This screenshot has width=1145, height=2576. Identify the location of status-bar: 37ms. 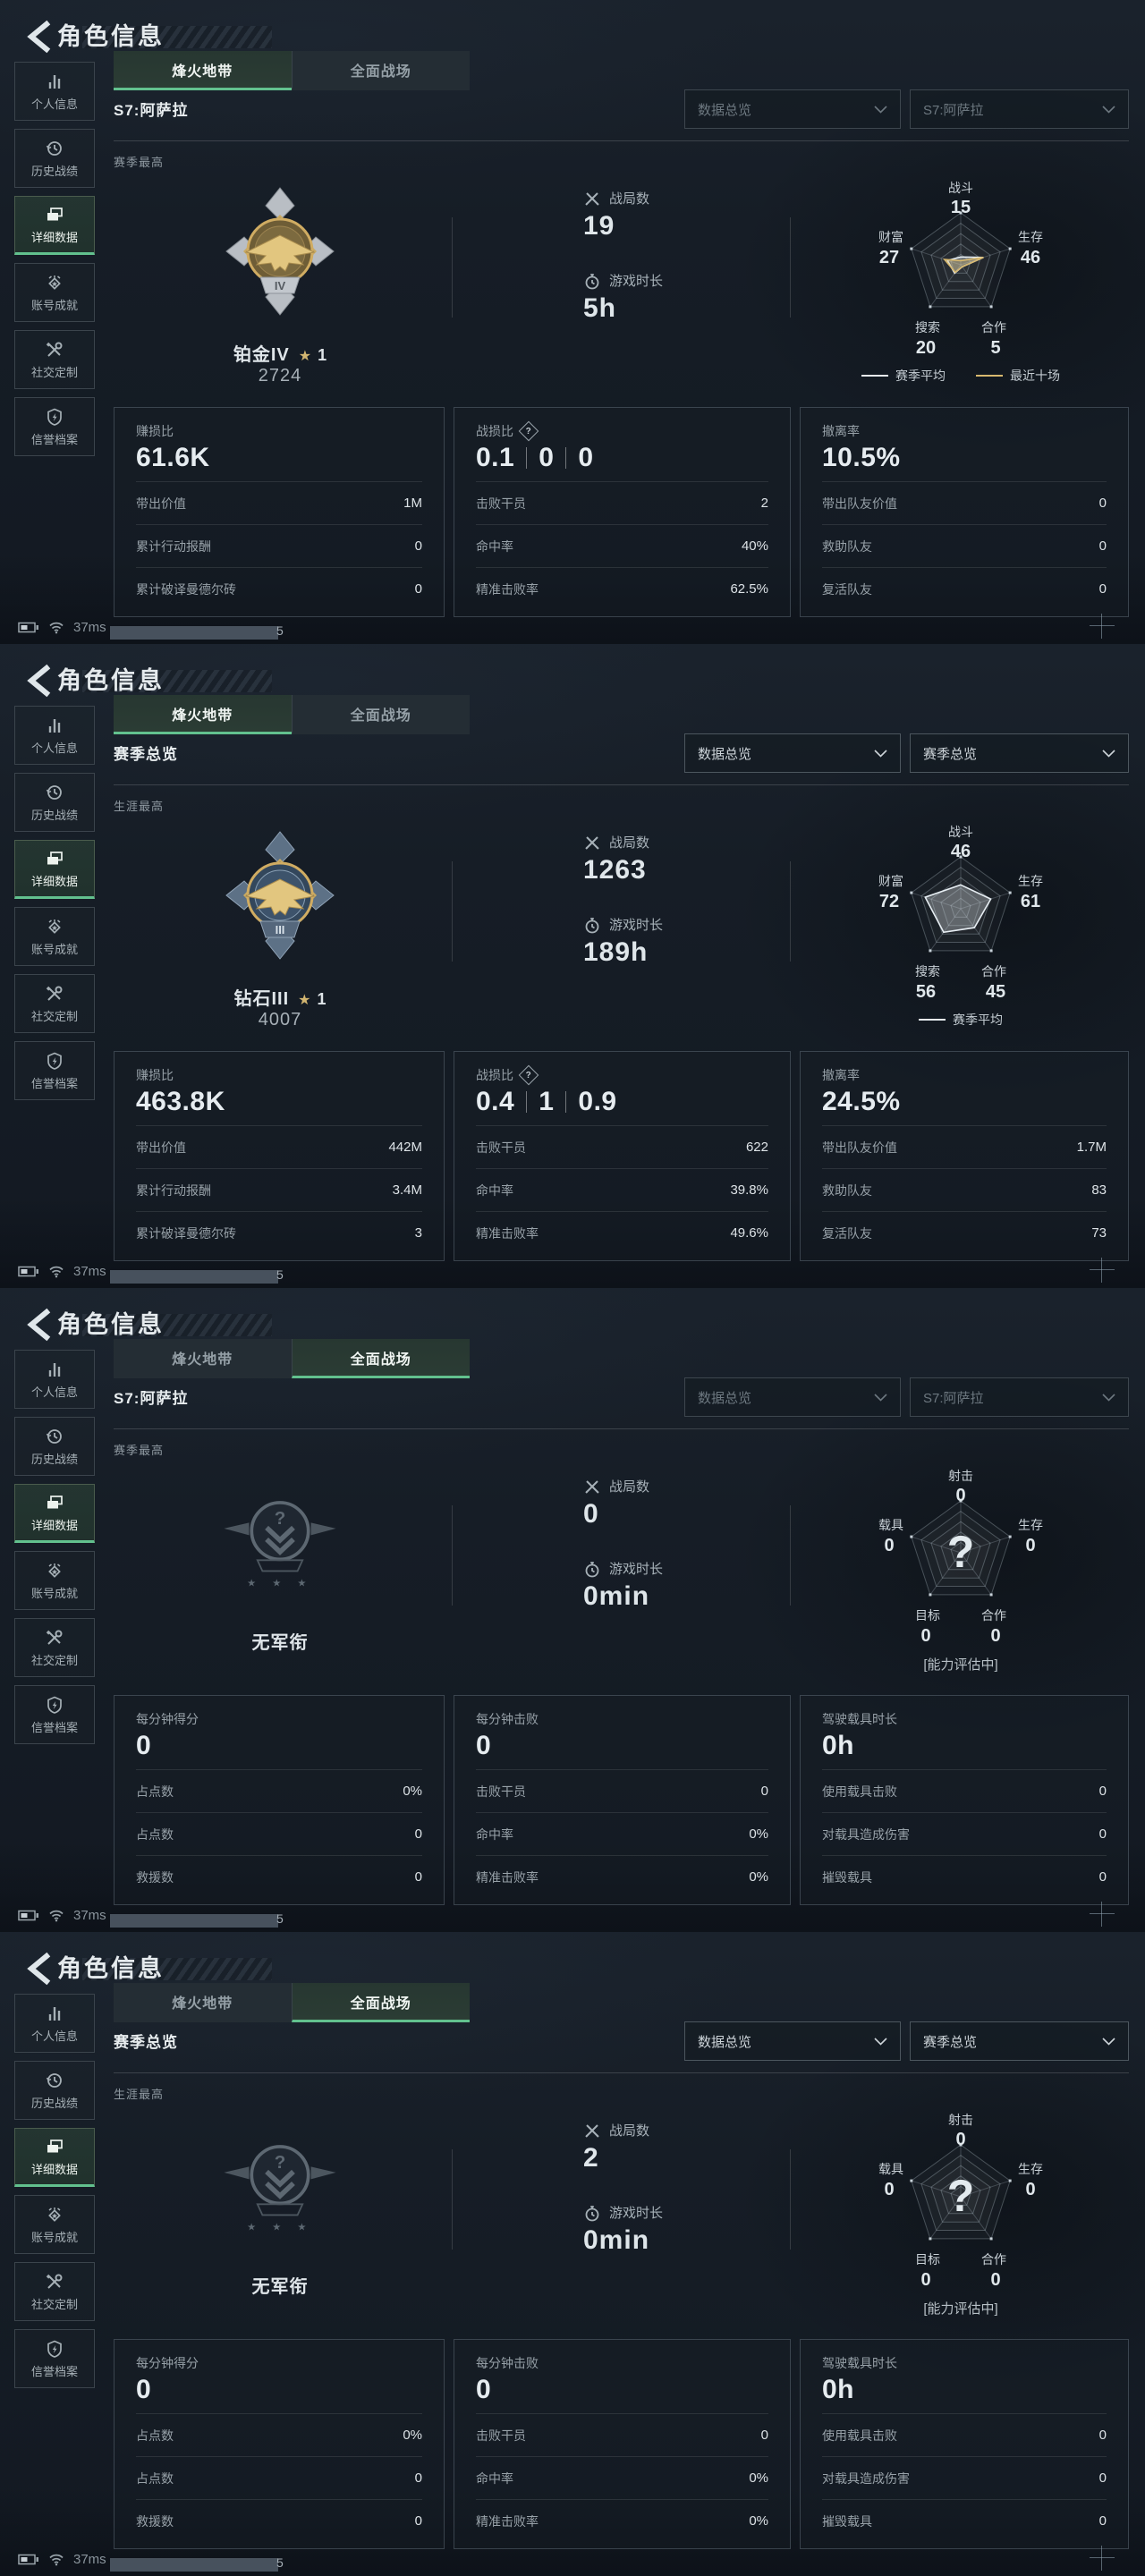
(62, 1915).